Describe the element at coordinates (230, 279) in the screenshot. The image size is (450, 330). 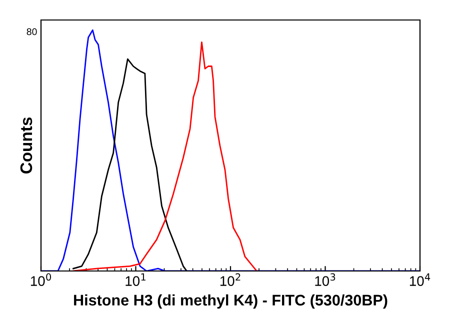
I see `x-tick-label: 10$^{2}$` at that location.